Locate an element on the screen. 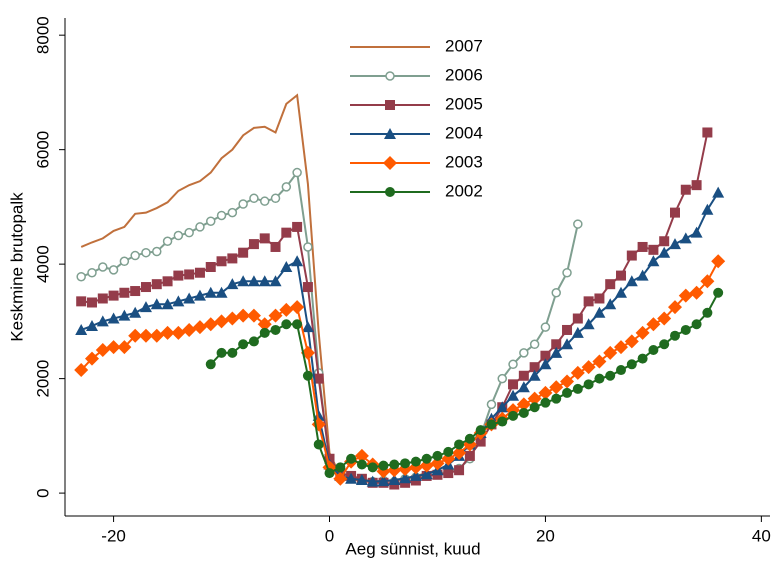  legend-label: 2007 is located at coordinates (464, 45).